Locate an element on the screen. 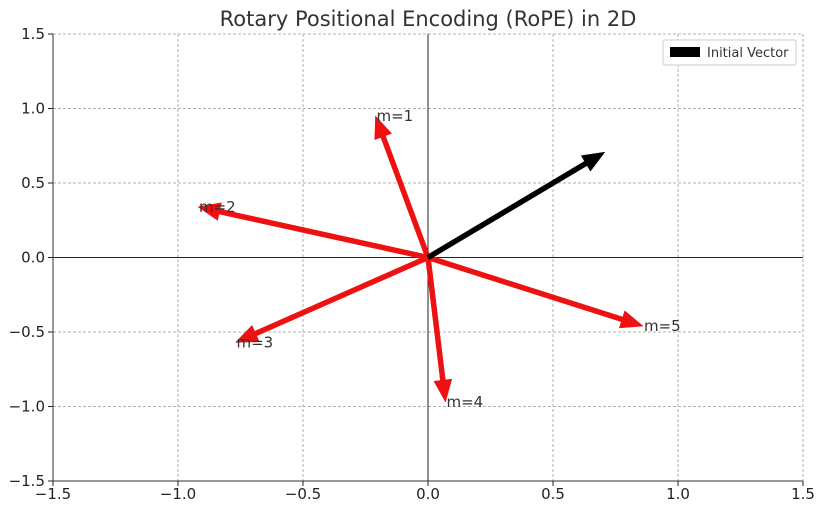  legend-label-initial-vector: Initial Vector is located at coordinates (748, 53).